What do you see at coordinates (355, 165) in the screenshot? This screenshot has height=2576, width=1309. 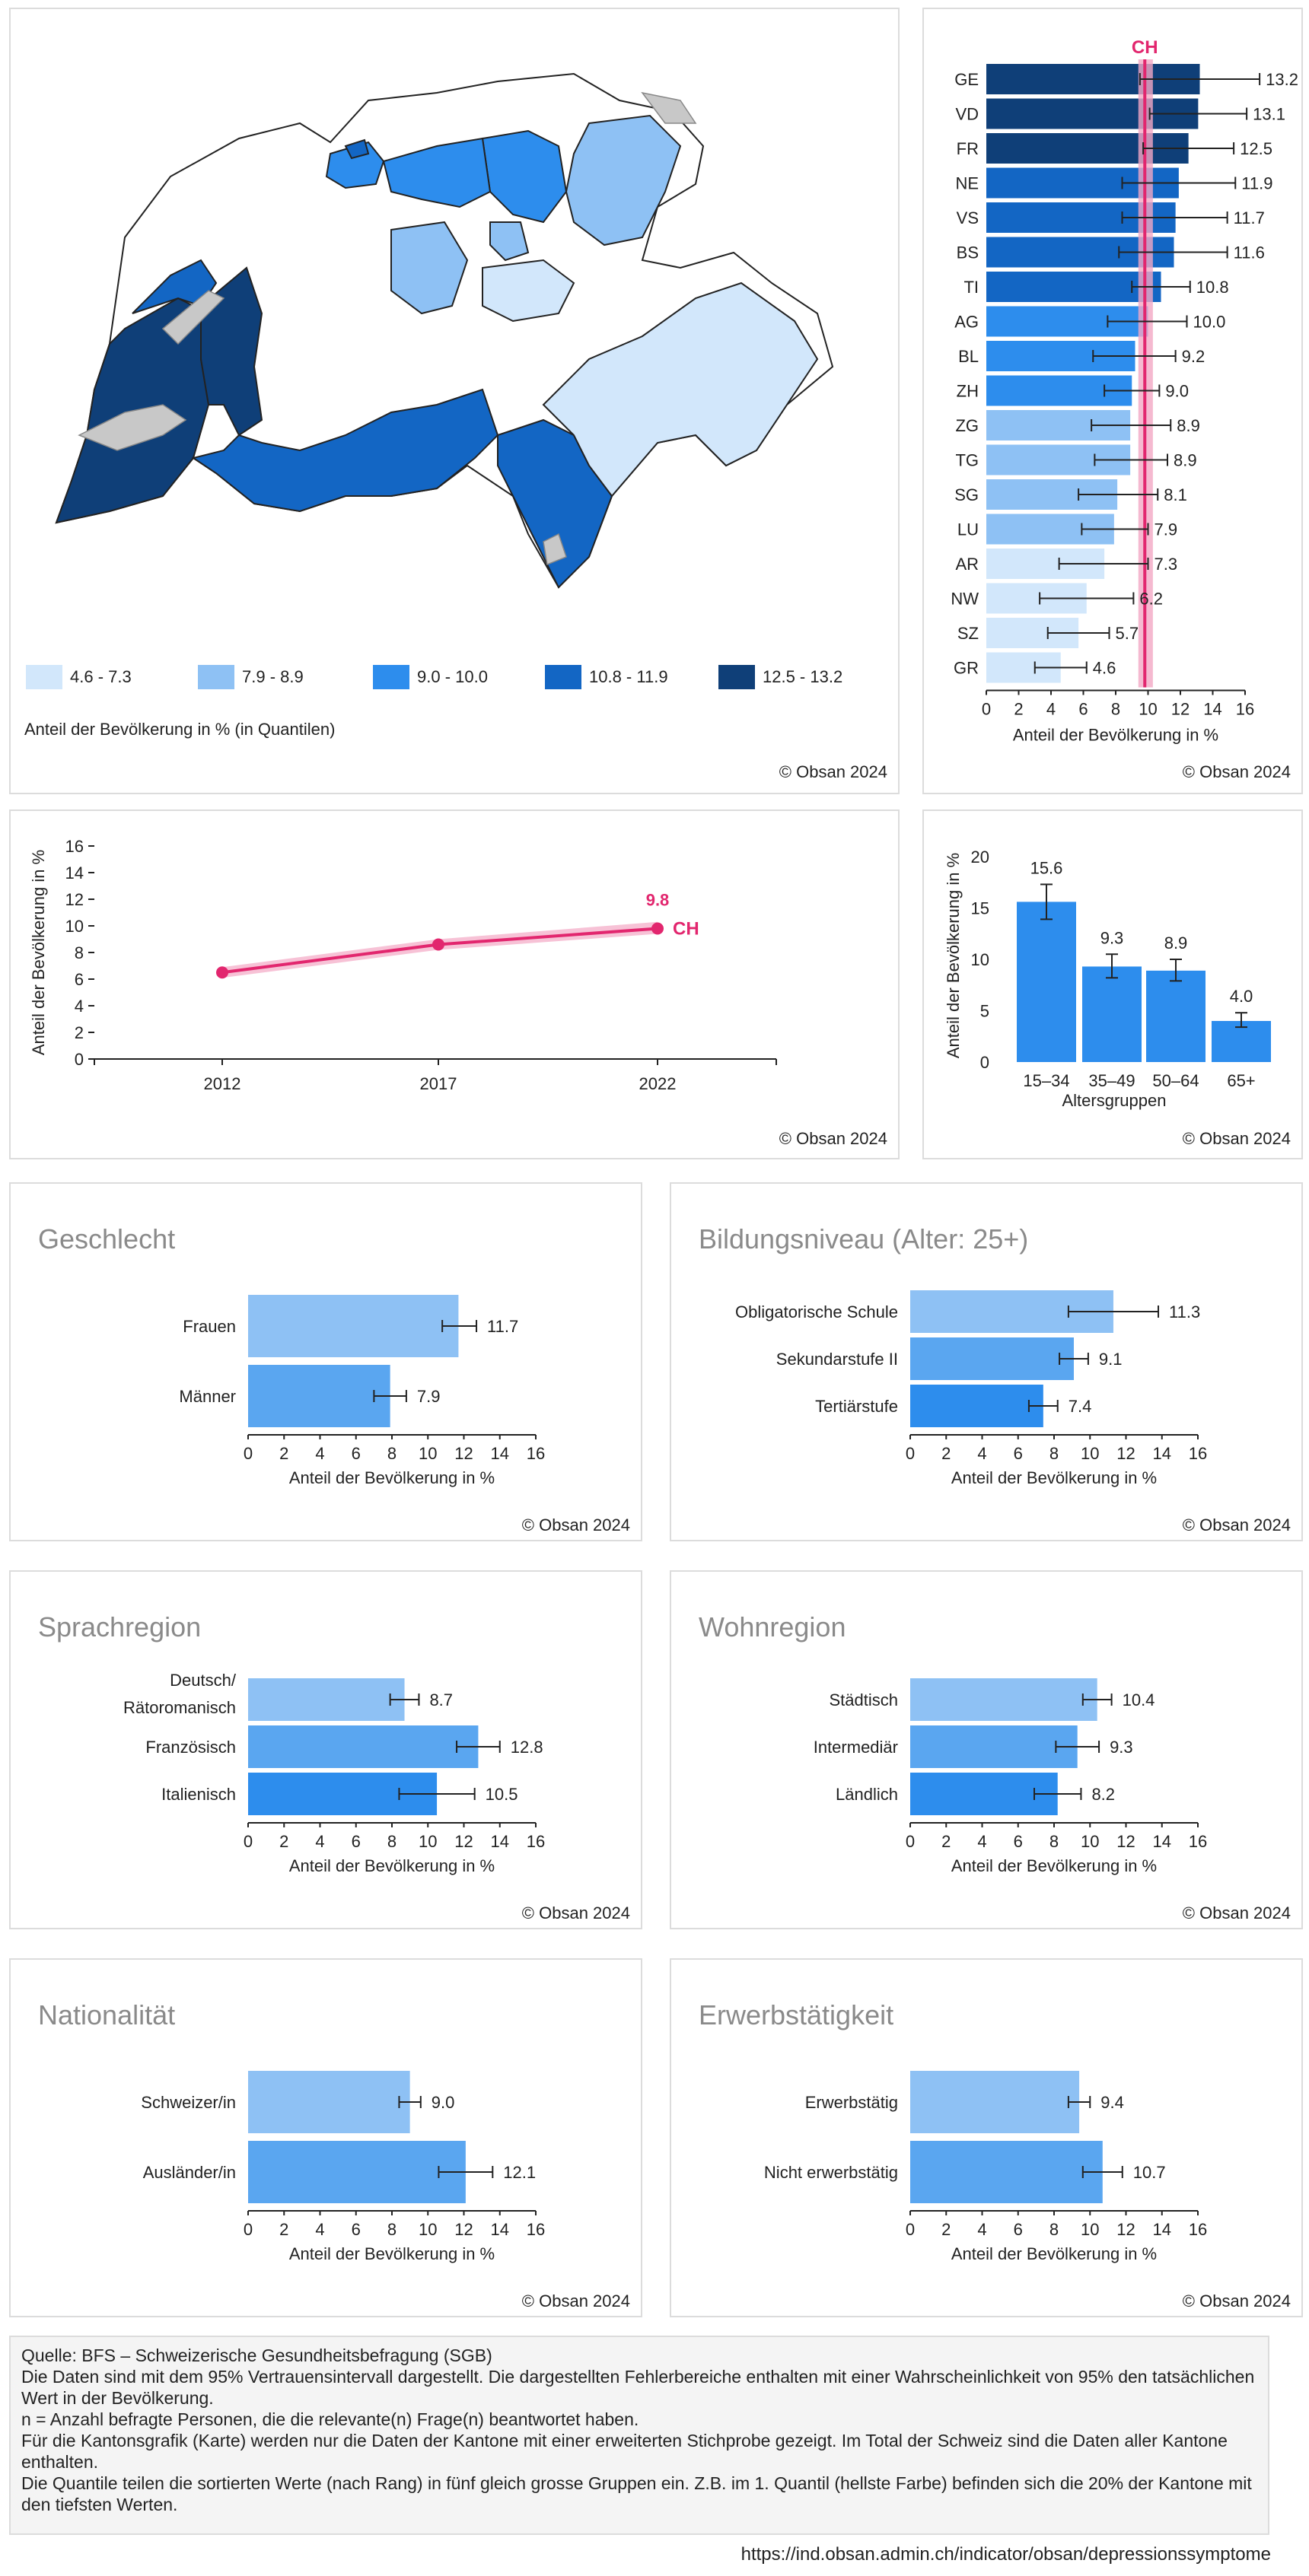 I see `canton-bl` at bounding box center [355, 165].